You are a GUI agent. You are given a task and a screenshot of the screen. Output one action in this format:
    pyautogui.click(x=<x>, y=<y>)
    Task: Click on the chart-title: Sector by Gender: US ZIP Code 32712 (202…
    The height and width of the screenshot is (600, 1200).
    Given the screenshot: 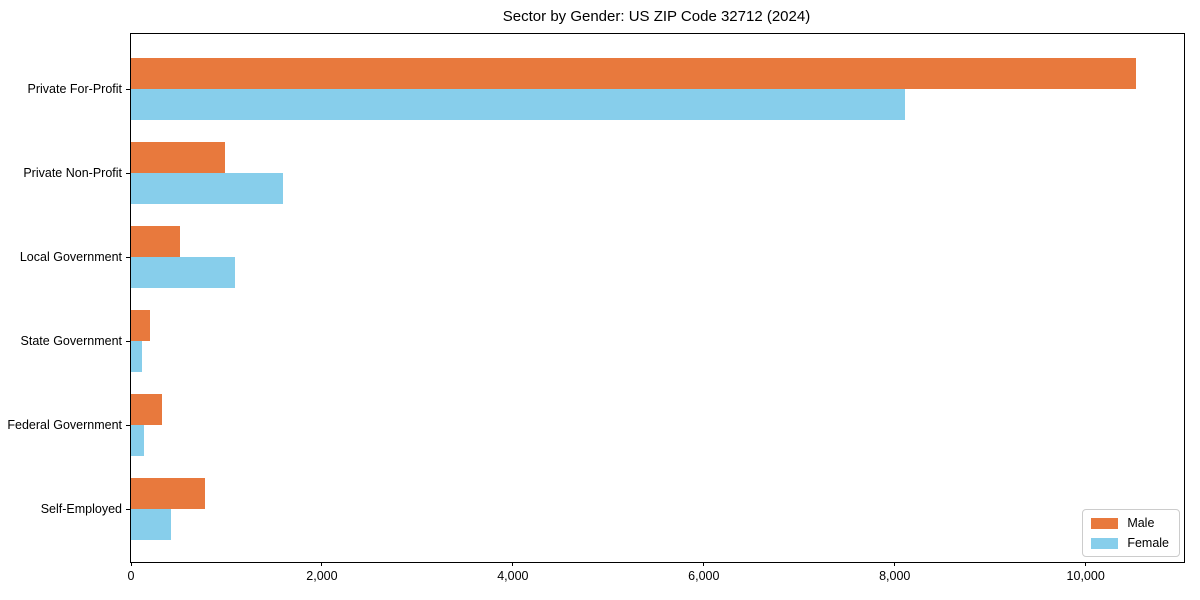 What is the action you would take?
    pyautogui.click(x=656, y=16)
    